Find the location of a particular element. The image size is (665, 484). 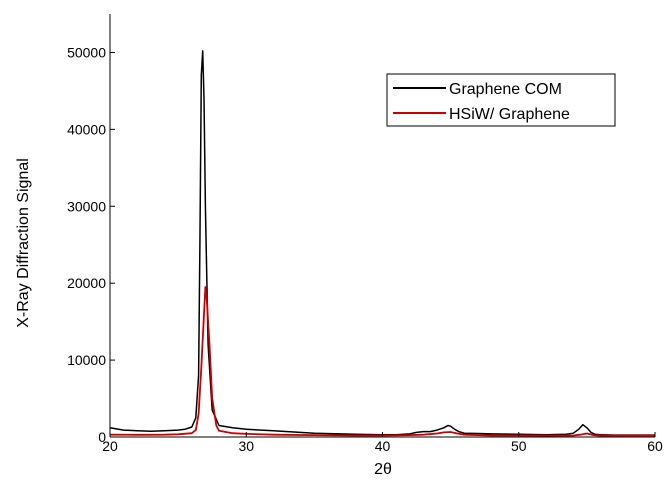

x-tick-label: 20 is located at coordinates (110, 446).